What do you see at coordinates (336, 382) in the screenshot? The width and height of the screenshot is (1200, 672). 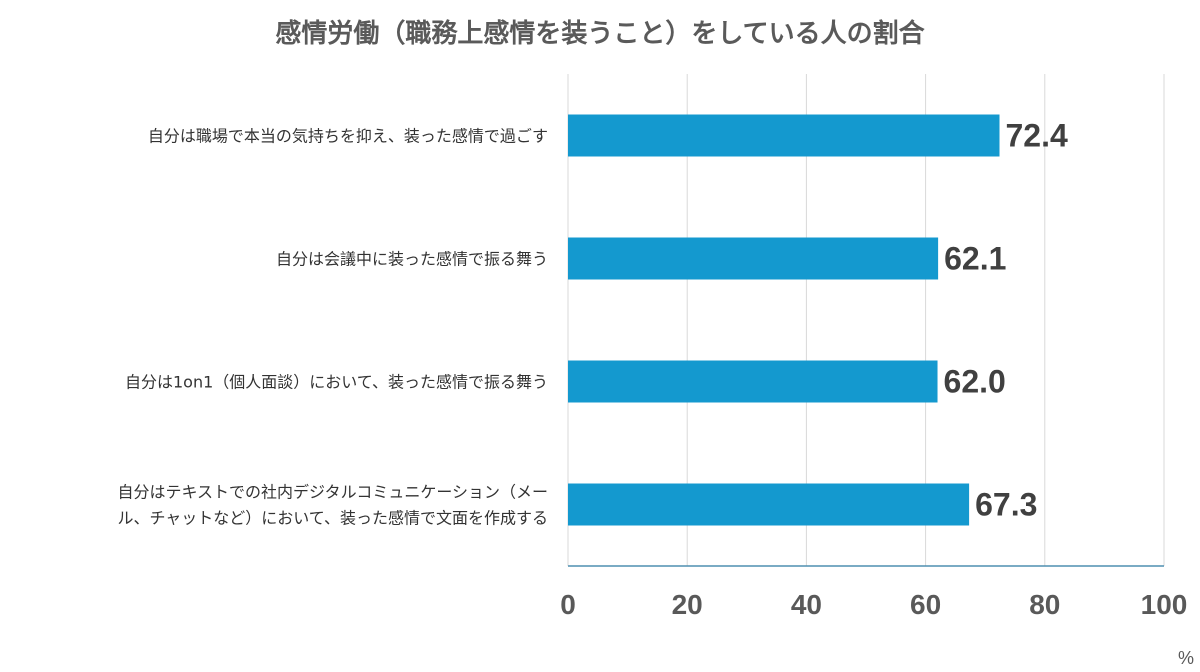 I see `category-label-3: 自分は1on1（個人面談）において、装った感情で振る舞う` at bounding box center [336, 382].